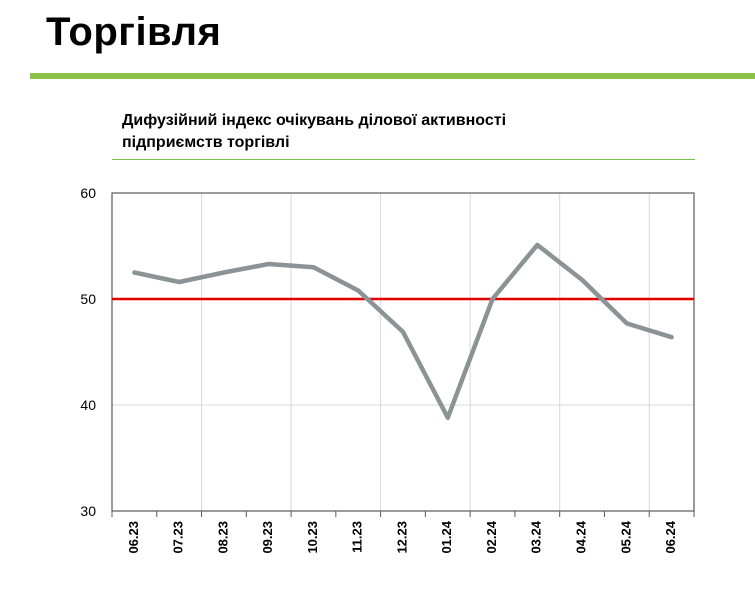 This screenshot has height=601, width=755. Describe the element at coordinates (222, 537) in the screenshot. I see `x-tick-label: 08.23` at that location.